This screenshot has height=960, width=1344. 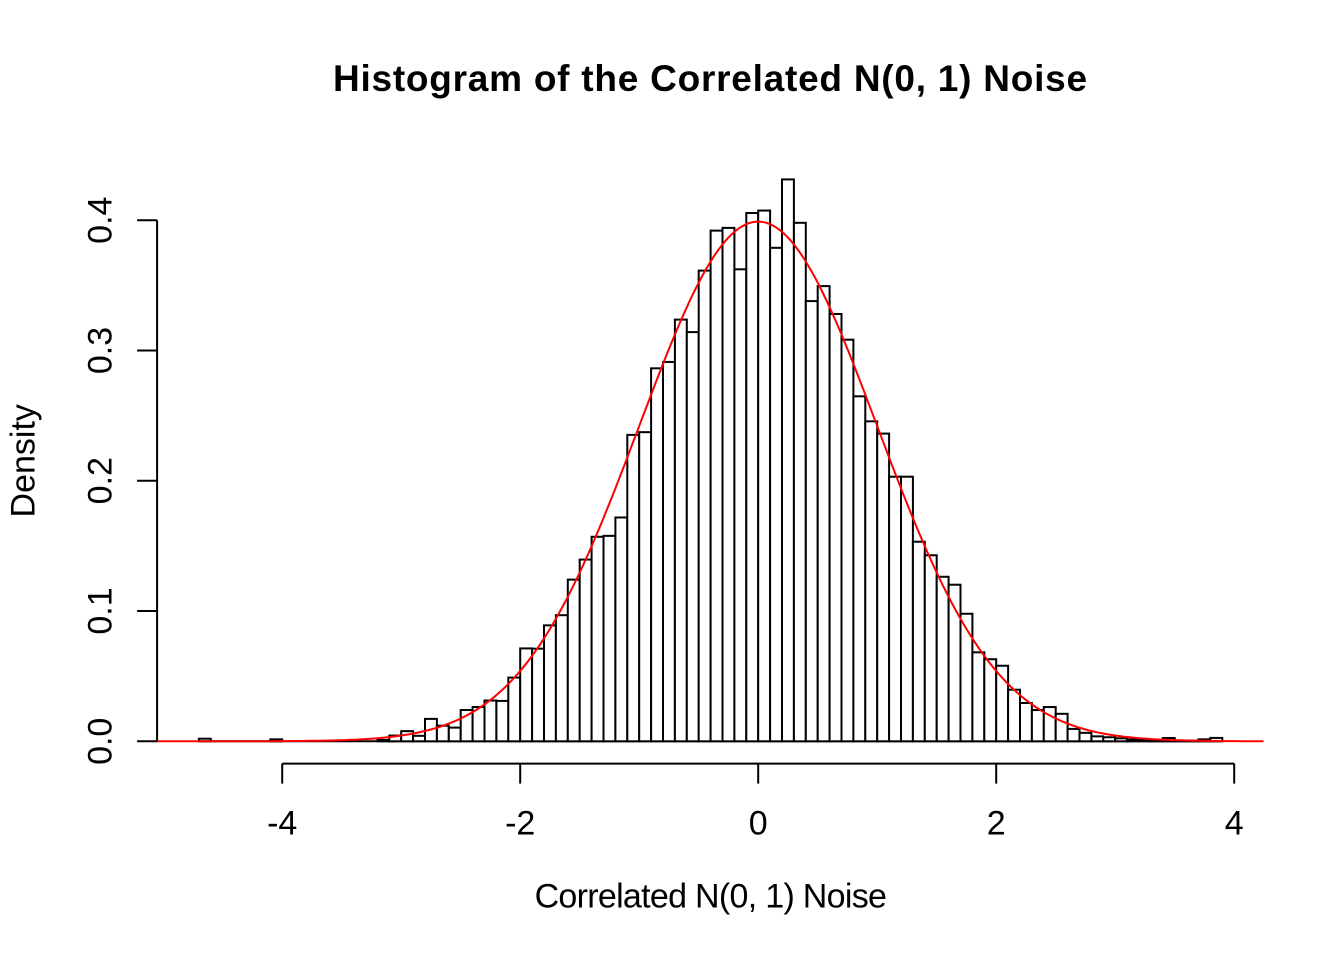 I want to click on svg-text: 0.0, so click(x=100, y=741).